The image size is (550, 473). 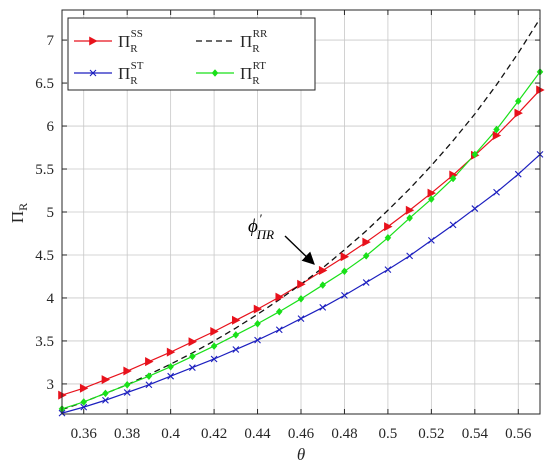 I want to click on annotation-sub: ΠR, so click(x=265, y=234).